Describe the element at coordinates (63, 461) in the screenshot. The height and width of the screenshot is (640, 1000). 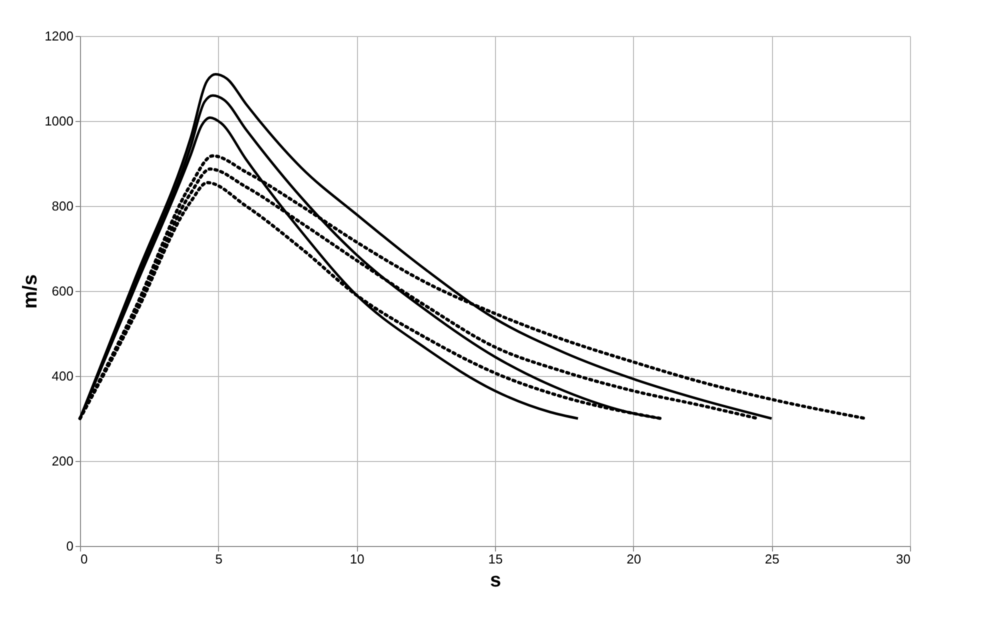
I see `y-tick-label: 200` at that location.